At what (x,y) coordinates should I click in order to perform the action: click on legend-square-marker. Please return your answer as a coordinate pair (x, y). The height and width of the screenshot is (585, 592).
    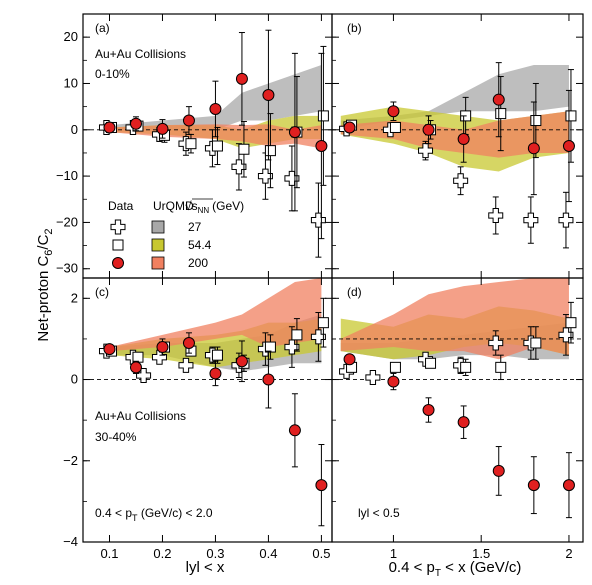
    Looking at the image, I should click on (118, 245).